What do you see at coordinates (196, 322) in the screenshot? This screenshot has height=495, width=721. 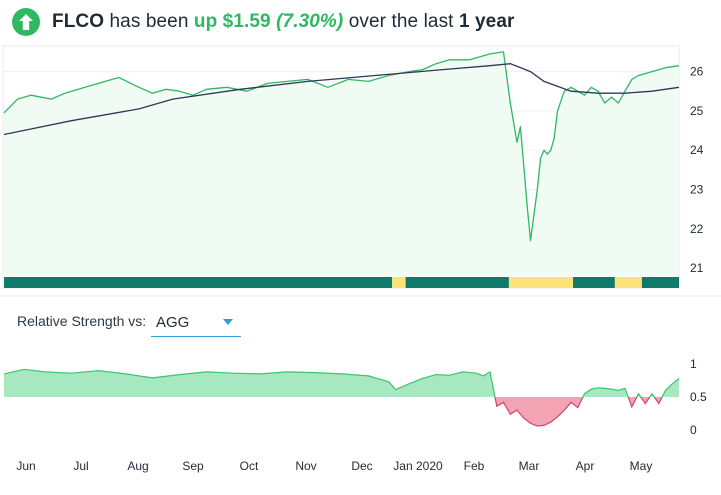 I see `benchmark-select: AGG` at bounding box center [196, 322].